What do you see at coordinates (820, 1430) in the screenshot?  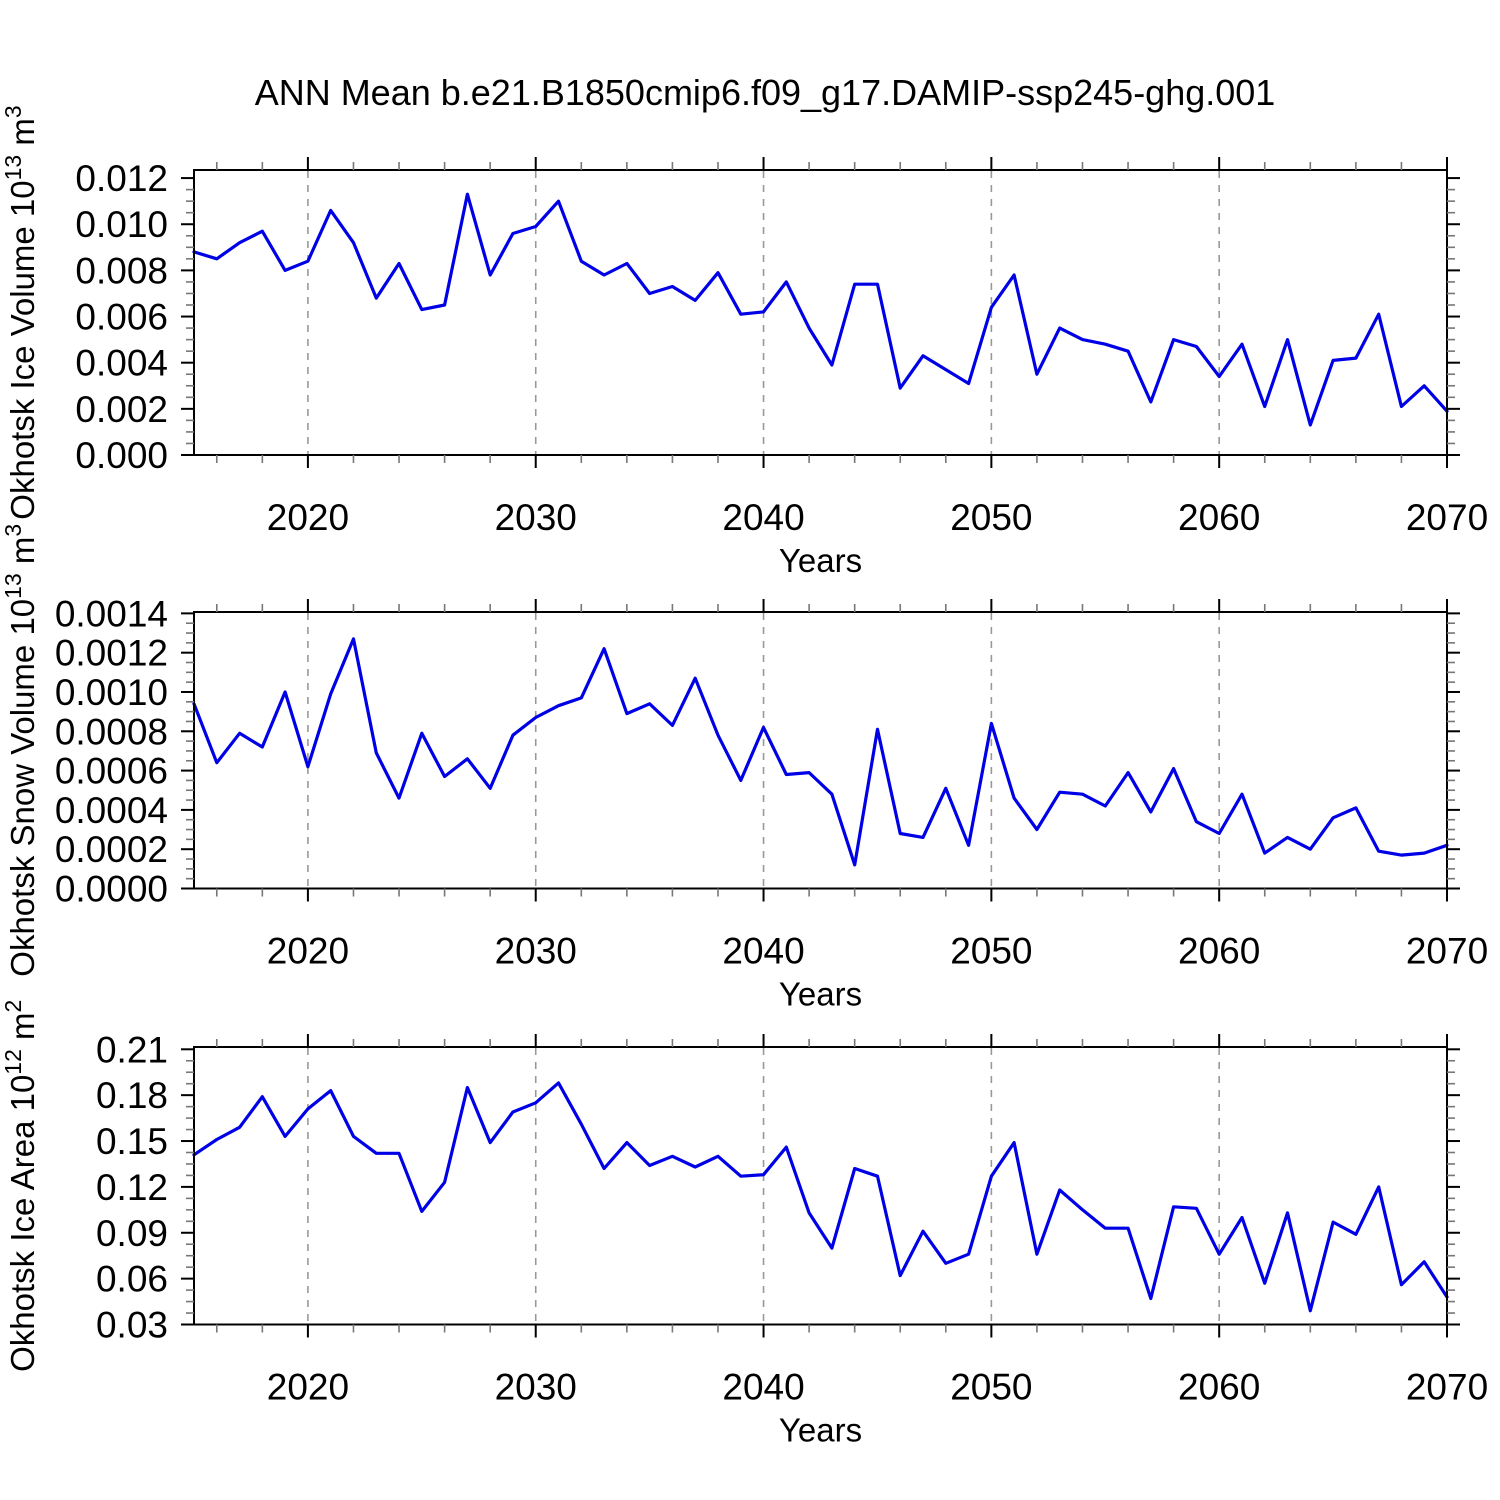 I see `x-axis-title-okhotsk-ice-area: Years` at bounding box center [820, 1430].